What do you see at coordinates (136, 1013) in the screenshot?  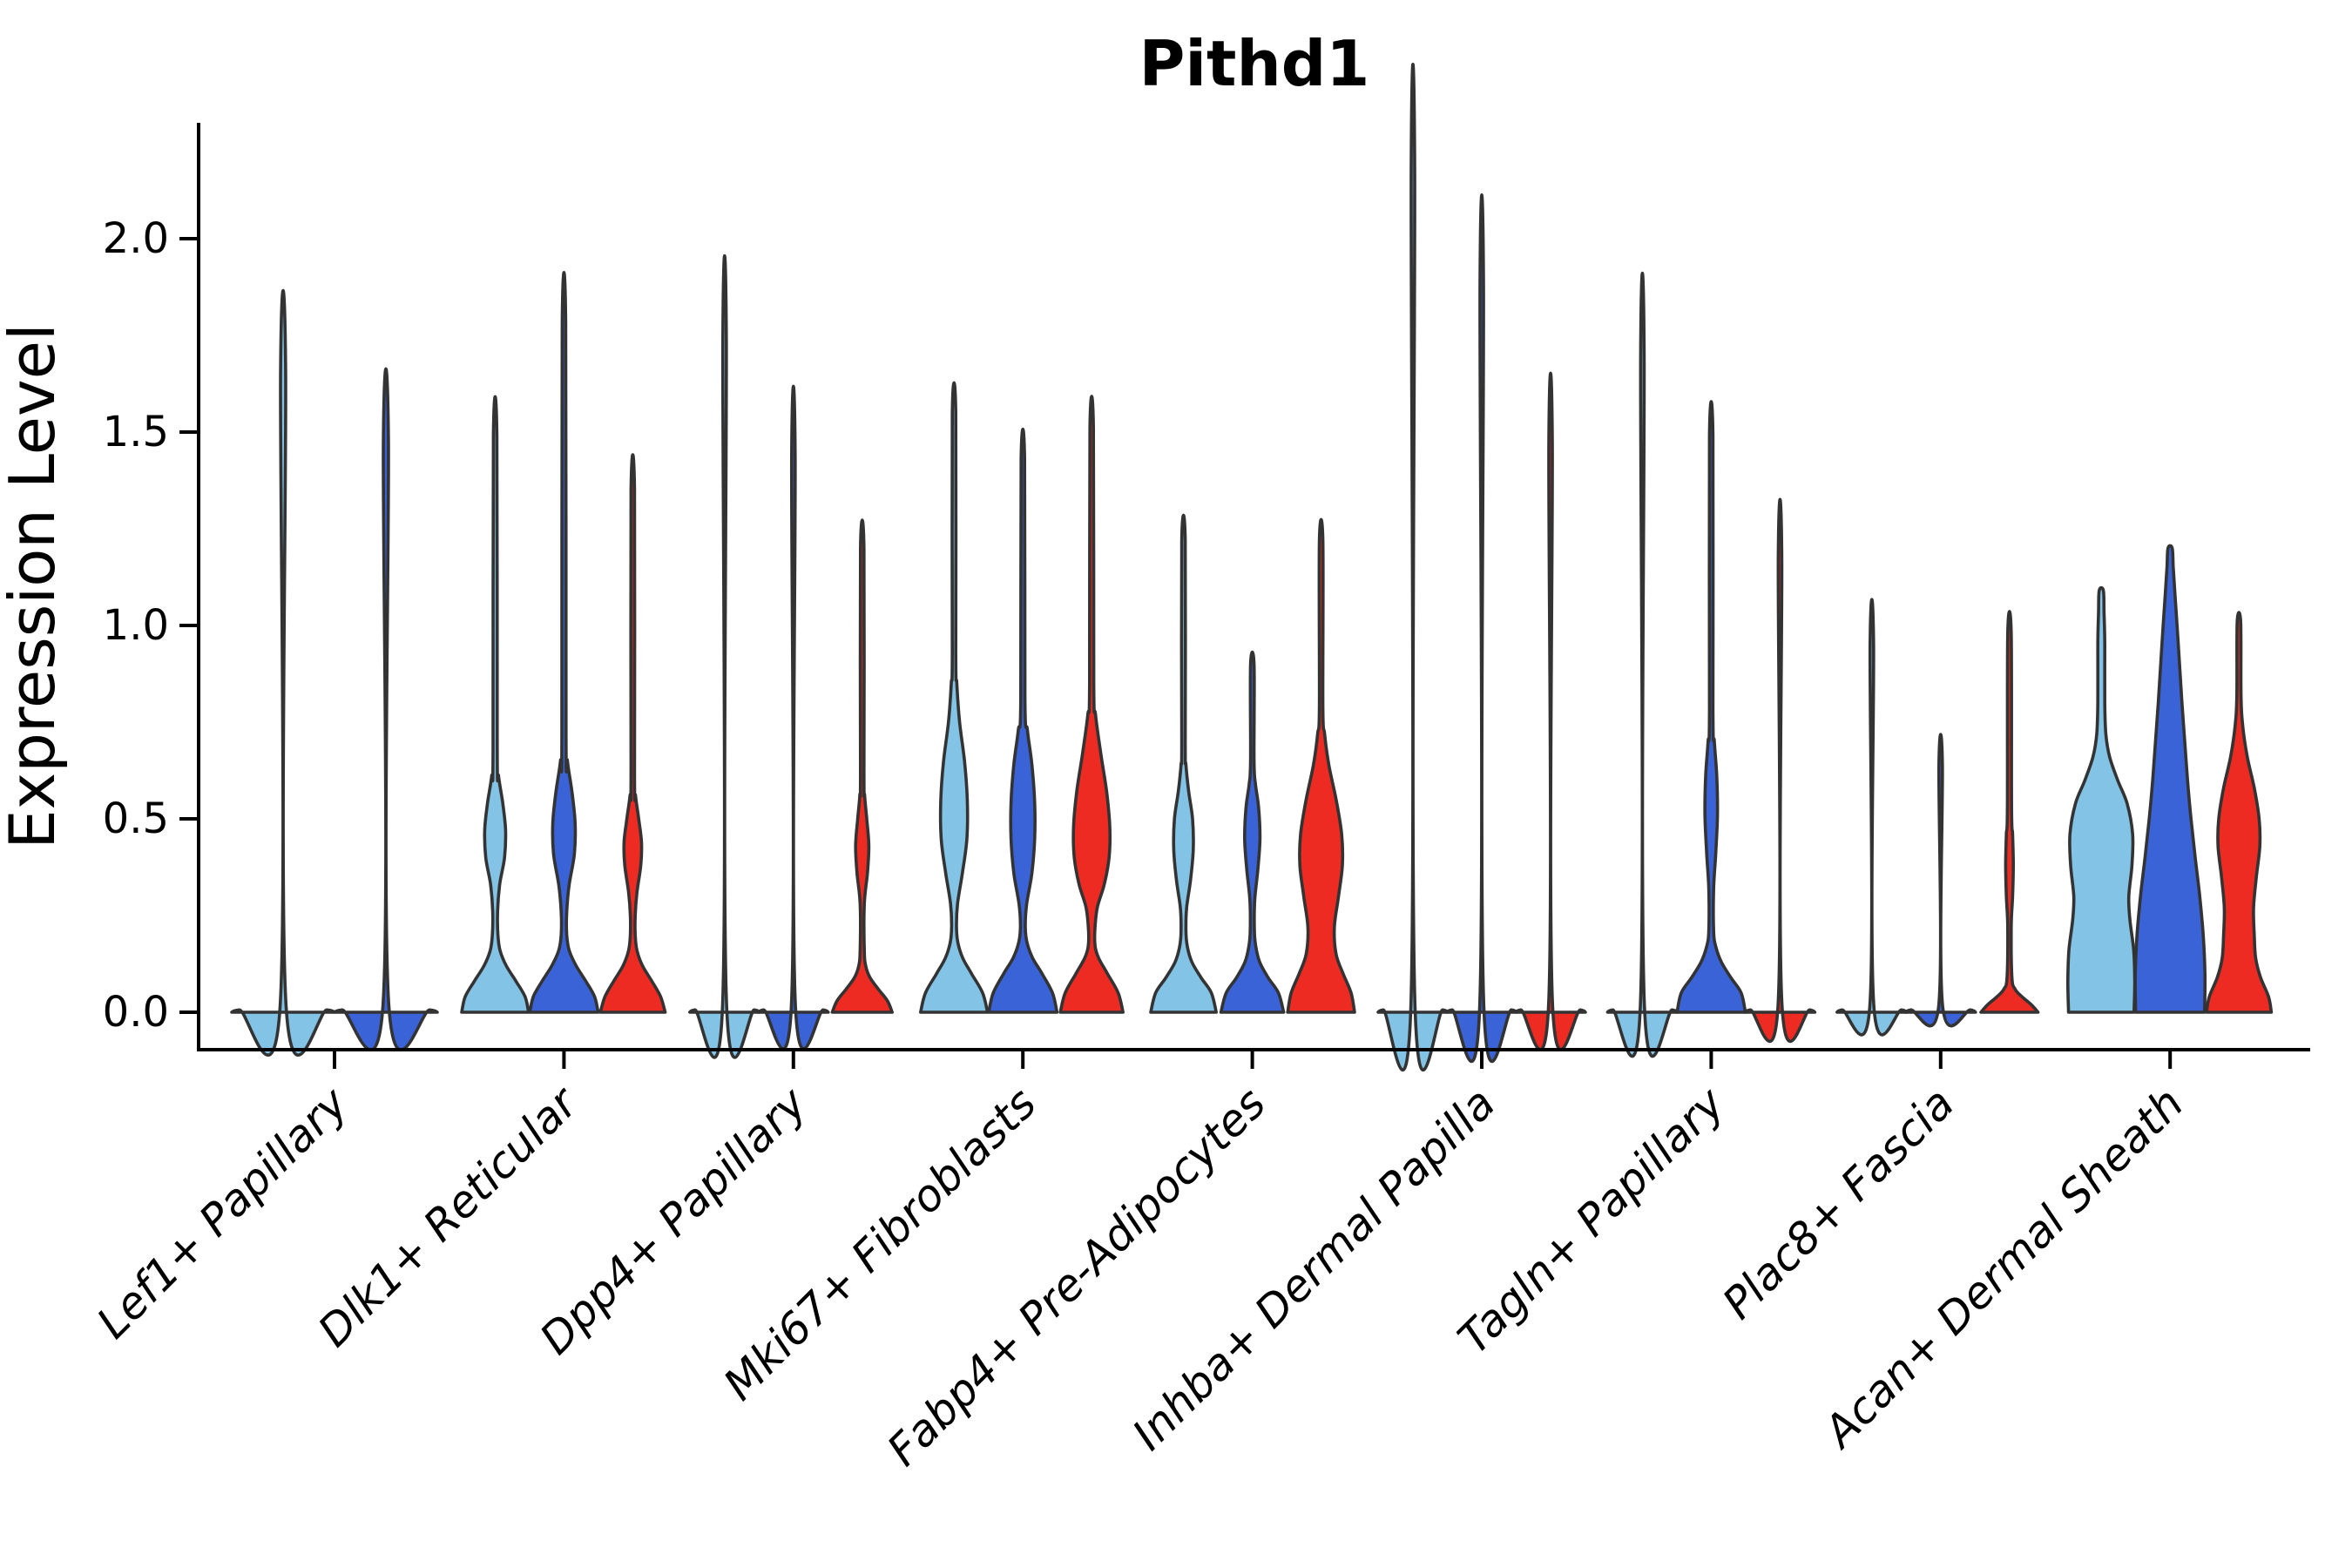 I see `y-tick-label: 0.0` at bounding box center [136, 1013].